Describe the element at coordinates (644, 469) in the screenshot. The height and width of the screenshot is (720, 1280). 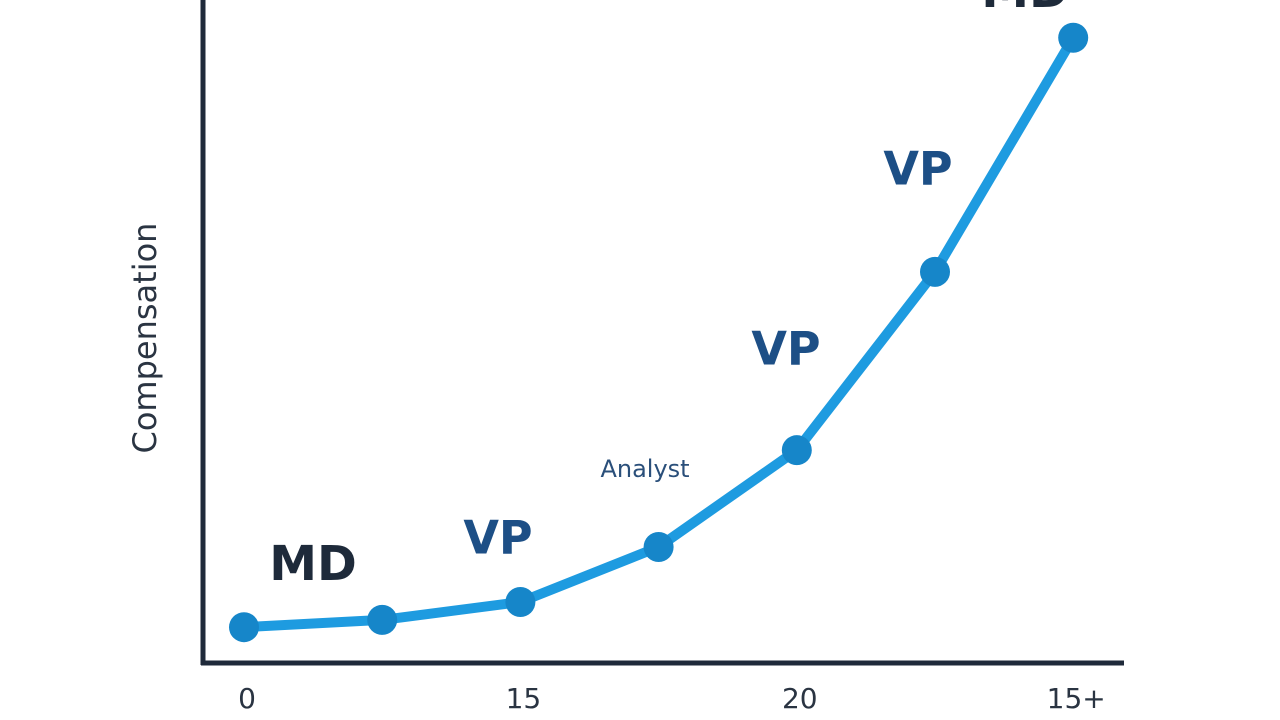
I see `annotation: Analyst` at that location.